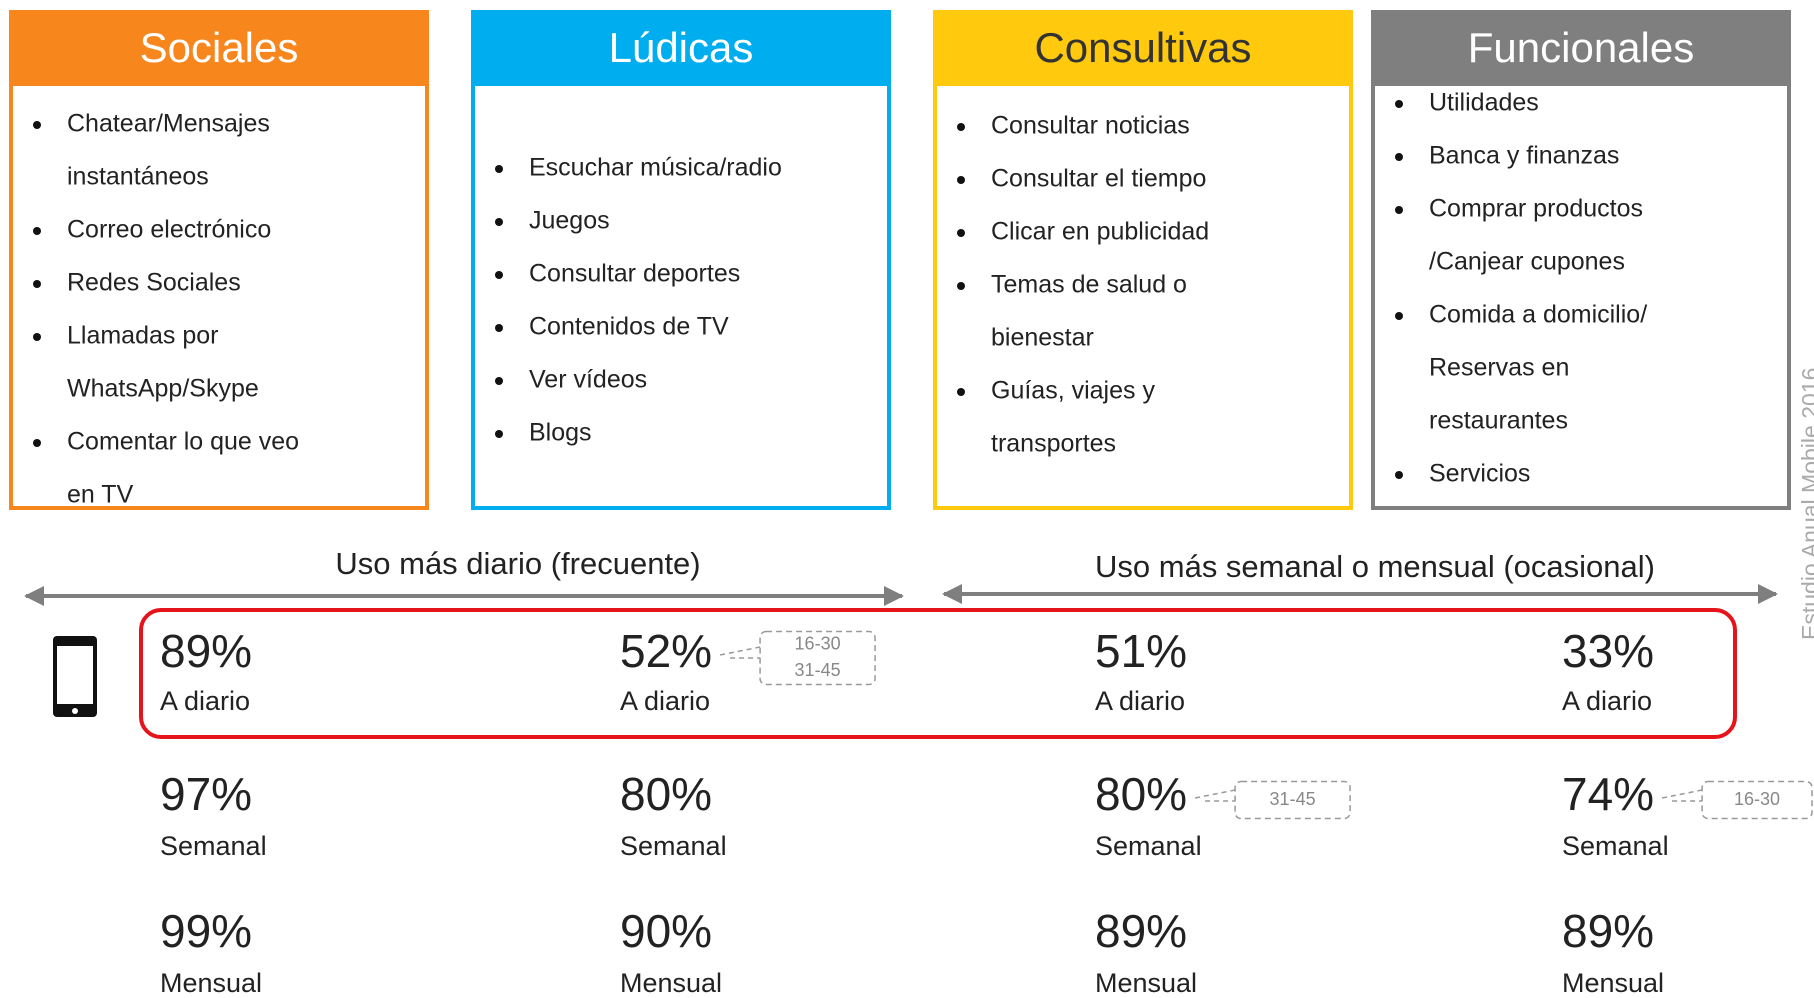 Image resolution: width=1814 pixels, height=998 pixels. What do you see at coordinates (629, 327) in the screenshot?
I see `item-text: Contenidos de TV` at bounding box center [629, 327].